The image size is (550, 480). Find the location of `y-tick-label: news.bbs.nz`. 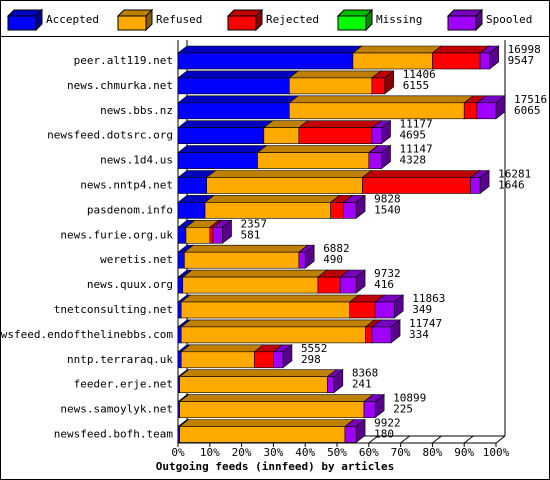

y-tick-label: news.bbs.nz is located at coordinates (136, 110).